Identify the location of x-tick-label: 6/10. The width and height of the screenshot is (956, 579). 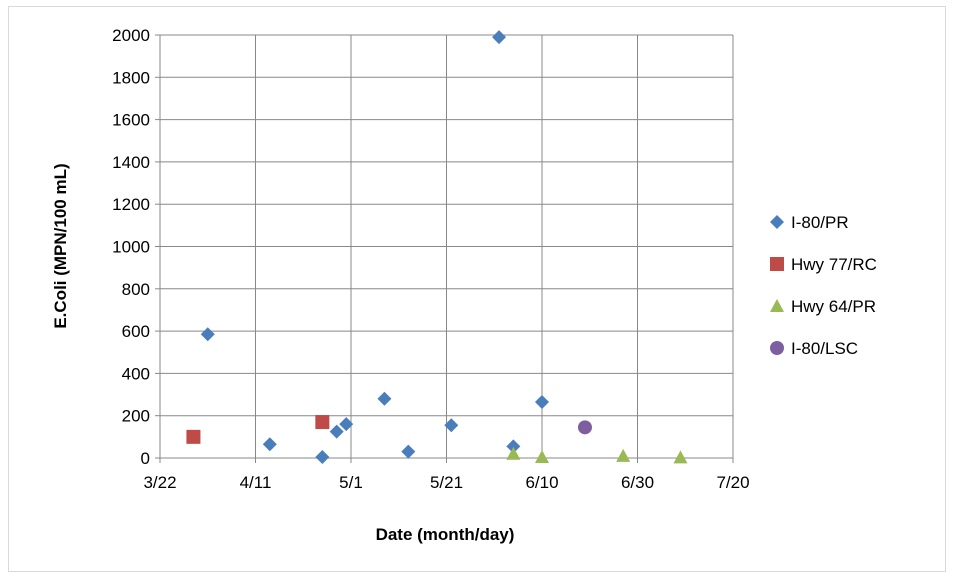
(541, 482).